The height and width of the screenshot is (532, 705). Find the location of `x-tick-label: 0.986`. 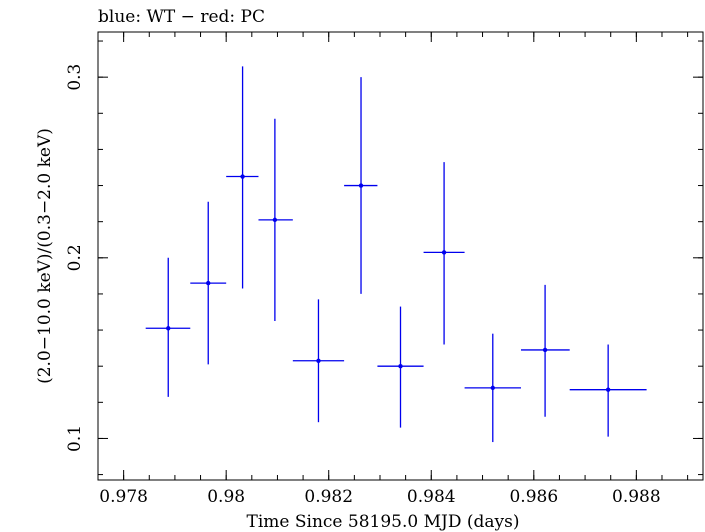

x-tick-label: 0.986 is located at coordinates (533, 497).